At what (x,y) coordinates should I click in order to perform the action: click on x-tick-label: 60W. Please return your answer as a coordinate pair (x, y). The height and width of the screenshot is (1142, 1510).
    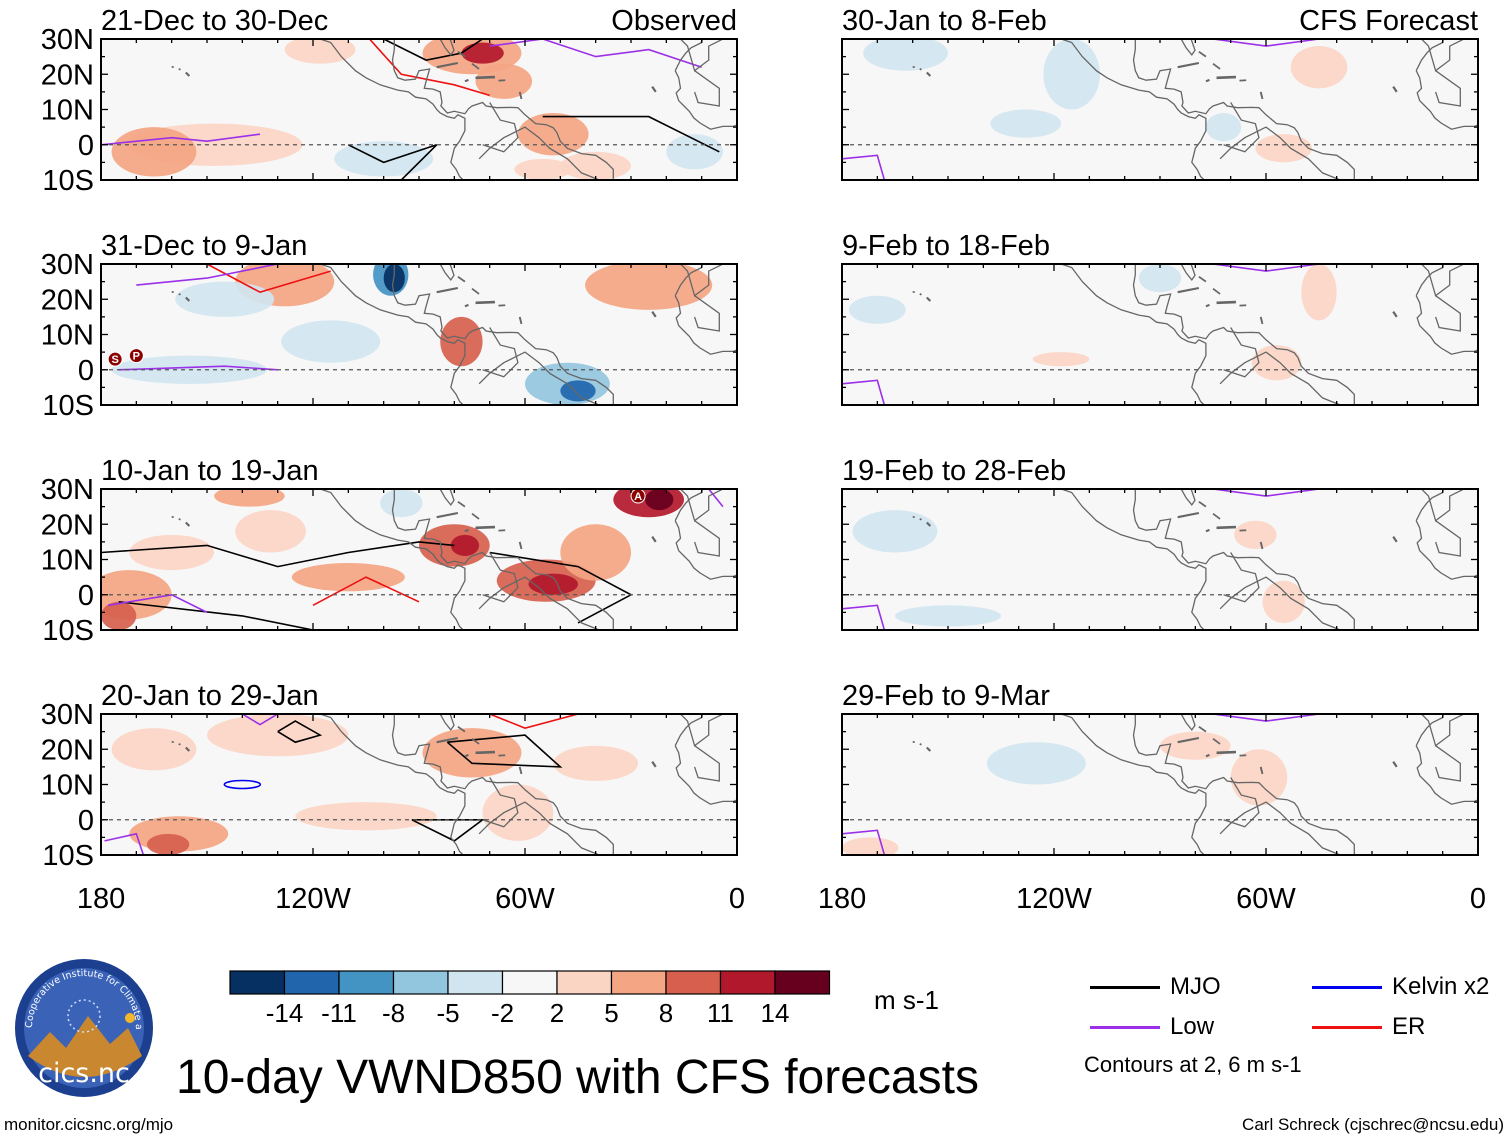
    Looking at the image, I should click on (1266, 899).